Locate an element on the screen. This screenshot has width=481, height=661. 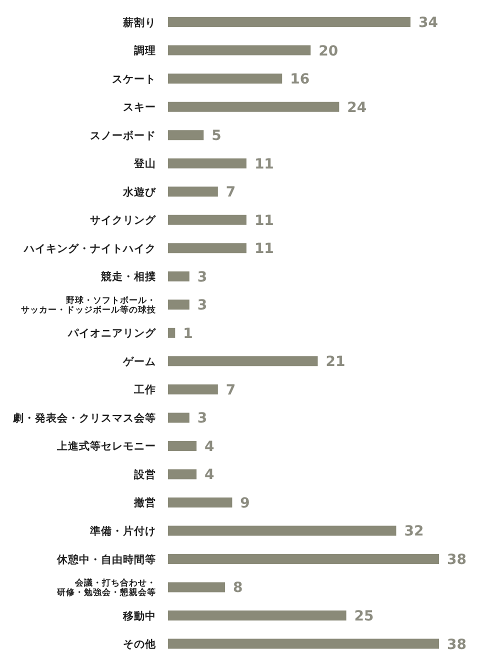
y-tick-label: 上進式等セレモニー is located at coordinates (106, 446).